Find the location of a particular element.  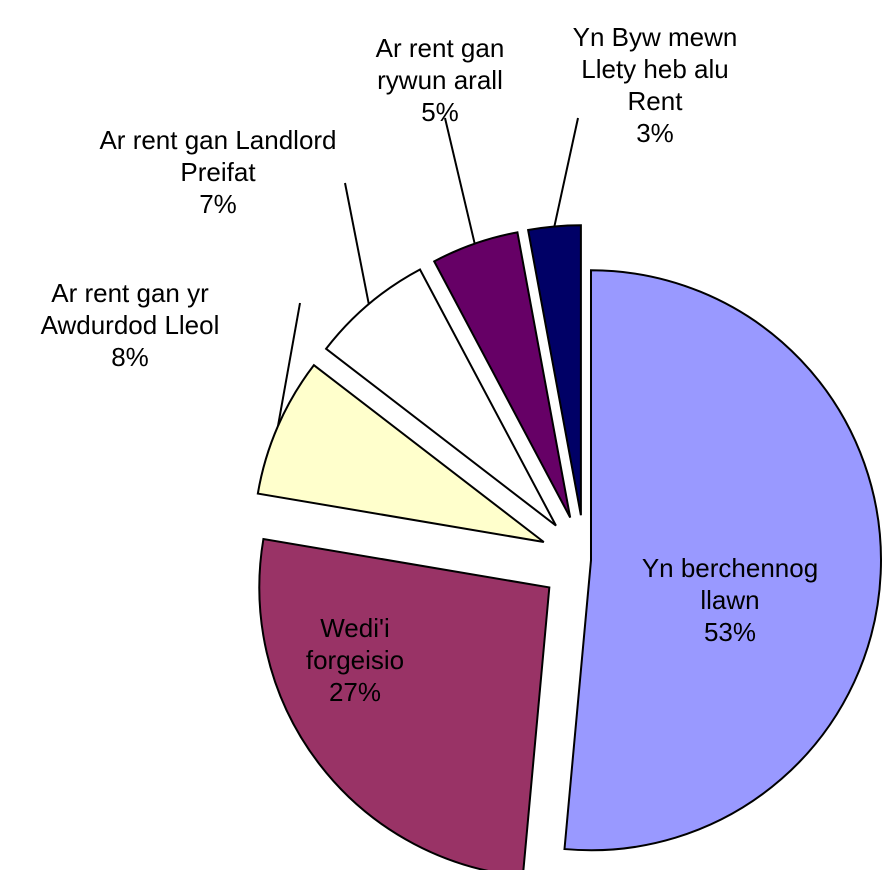

slice-label: Ar rent gan yr Awdurdod Lleol 8% is located at coordinates (130, 325).